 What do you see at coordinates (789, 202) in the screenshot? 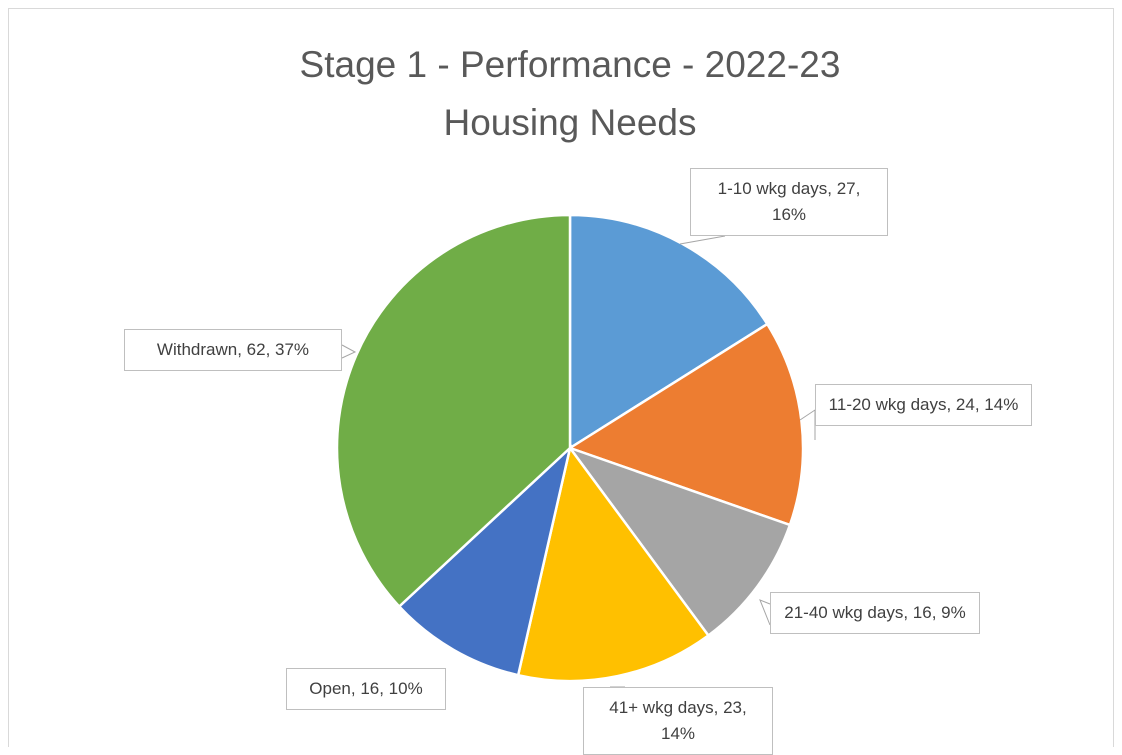
I see `data-label: 1-10 wkg days, 27, 16%` at bounding box center [789, 202].